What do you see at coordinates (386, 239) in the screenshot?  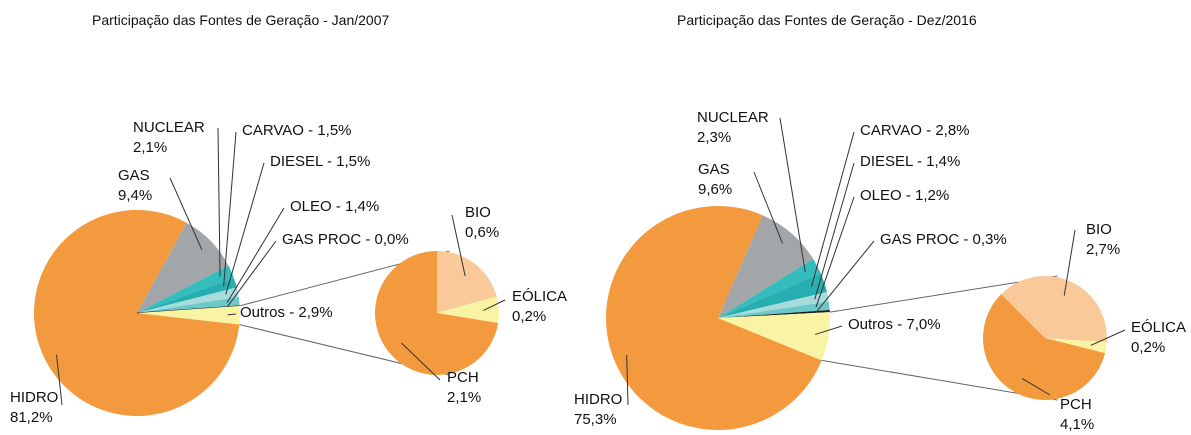 I see `slice-value: 0,0%` at bounding box center [386, 239].